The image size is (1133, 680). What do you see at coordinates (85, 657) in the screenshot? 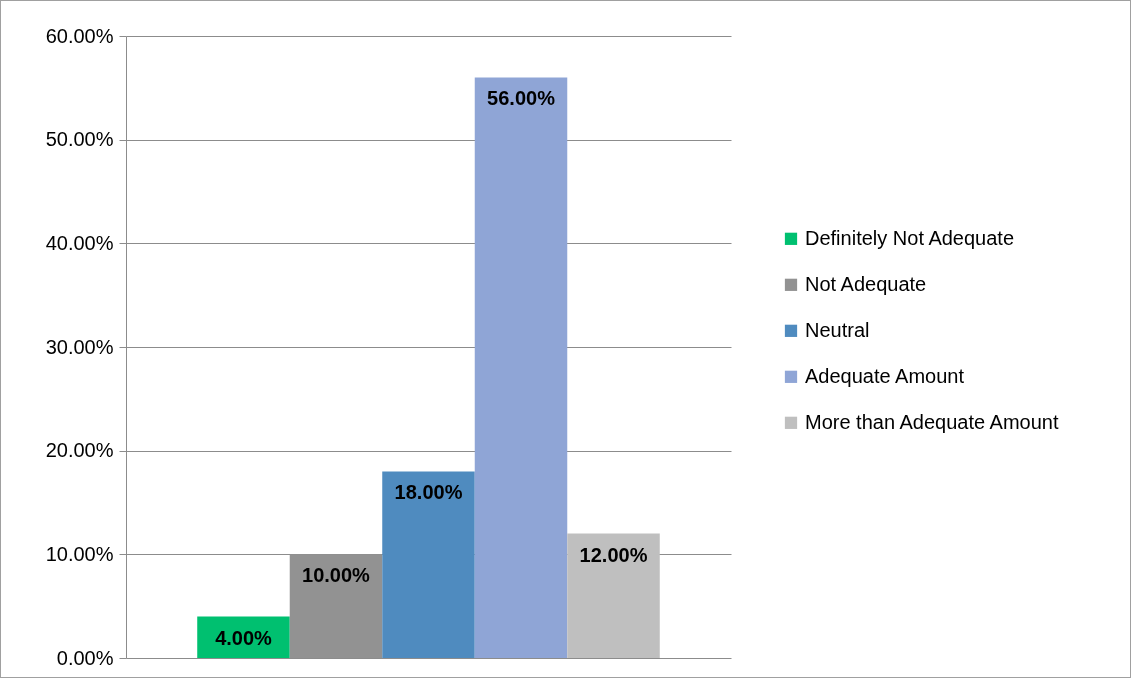
I see `y-tick-label: 0.00%` at bounding box center [85, 657].